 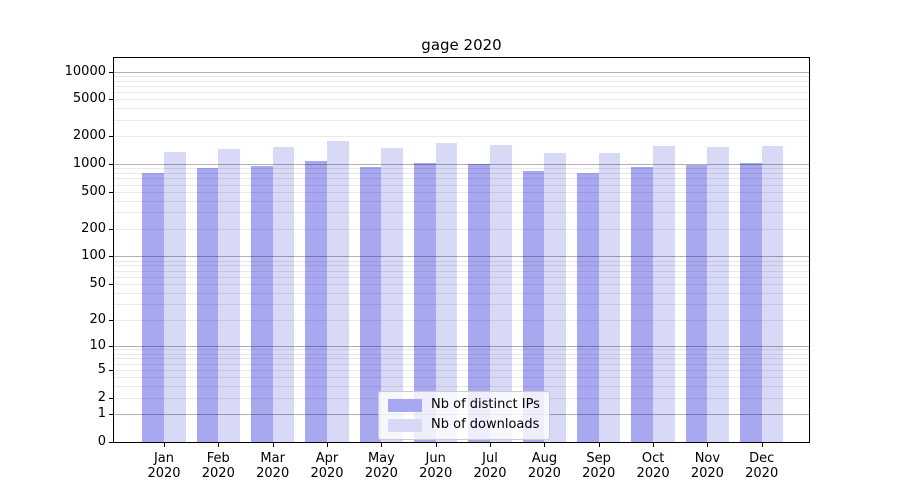 I want to click on y-tick-label: 0, so click(x=101, y=441).